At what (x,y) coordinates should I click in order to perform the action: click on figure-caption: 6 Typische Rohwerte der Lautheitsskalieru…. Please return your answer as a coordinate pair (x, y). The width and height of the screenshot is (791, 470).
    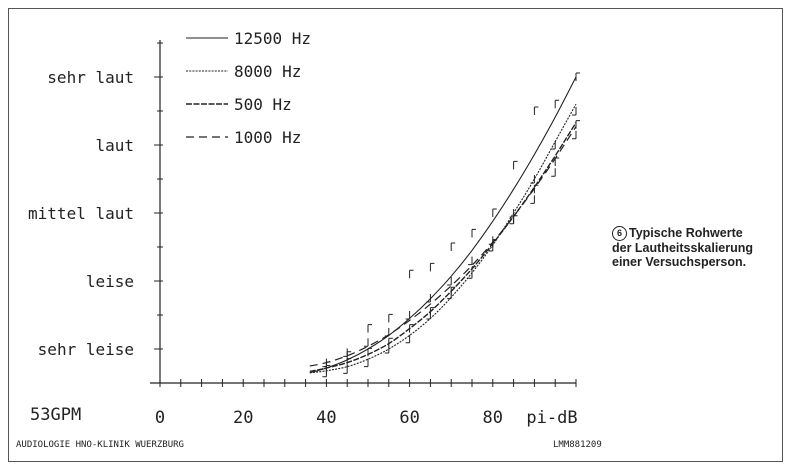
    Looking at the image, I should click on (697, 247).